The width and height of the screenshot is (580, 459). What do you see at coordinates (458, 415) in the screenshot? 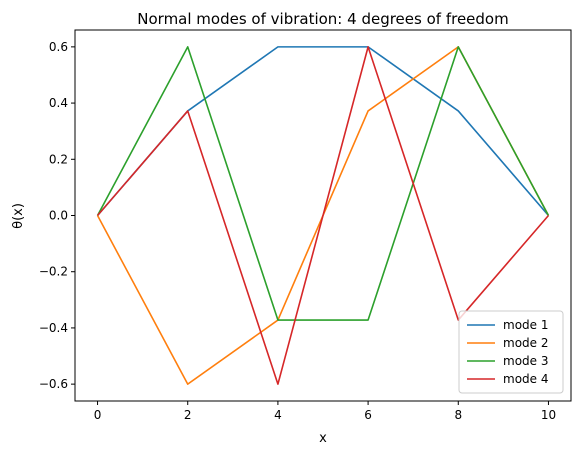
I see `x-tick-label: 8` at bounding box center [458, 415].